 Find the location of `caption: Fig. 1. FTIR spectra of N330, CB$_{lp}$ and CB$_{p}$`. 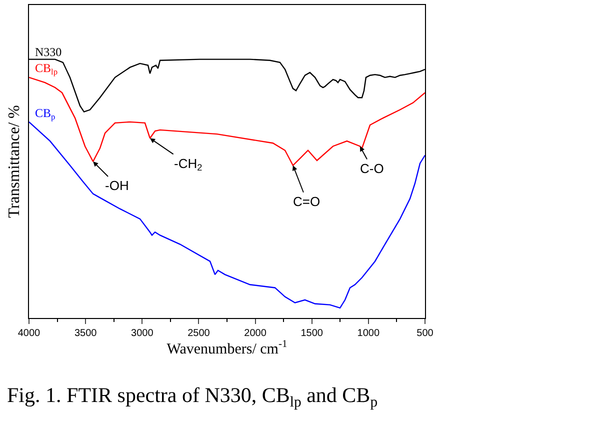

caption: Fig. 1. FTIR spectra of N330, CB$_{lp}$ and CB$_{p}$ is located at coordinates (192, 396).